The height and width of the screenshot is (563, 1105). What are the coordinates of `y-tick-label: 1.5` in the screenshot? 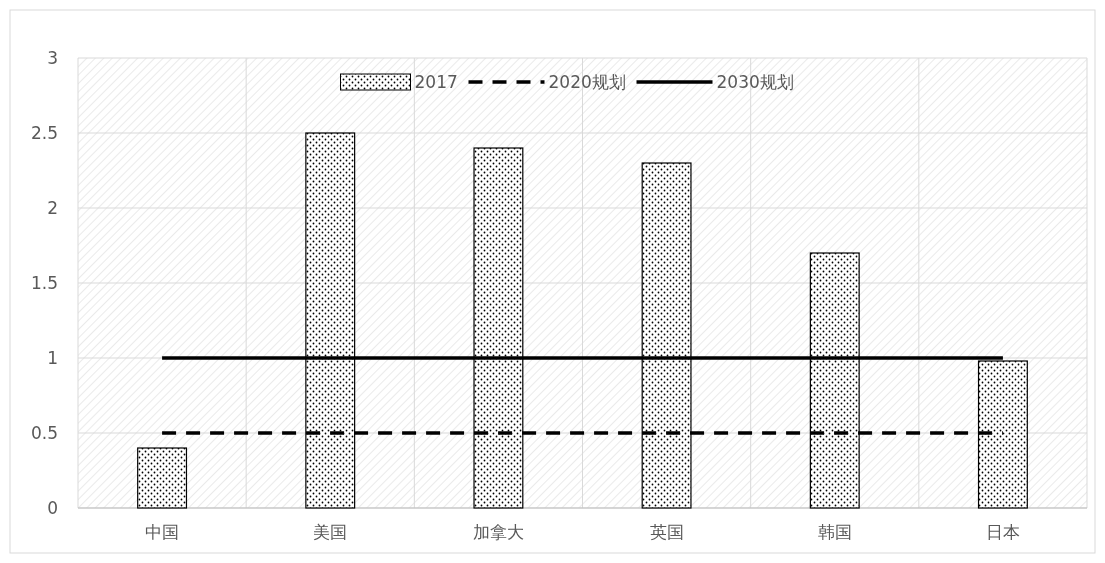 It's located at (44, 282).